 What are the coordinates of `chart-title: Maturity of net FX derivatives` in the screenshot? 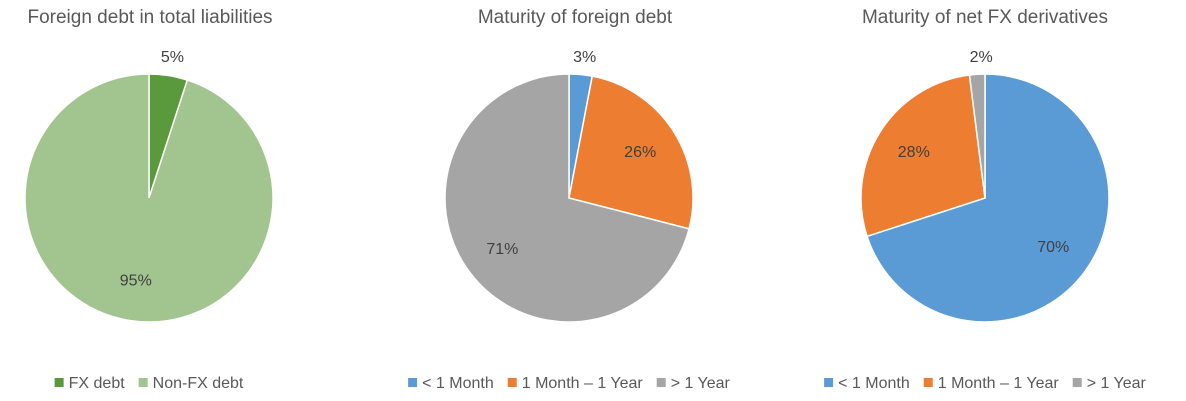 It's located at (985, 17).